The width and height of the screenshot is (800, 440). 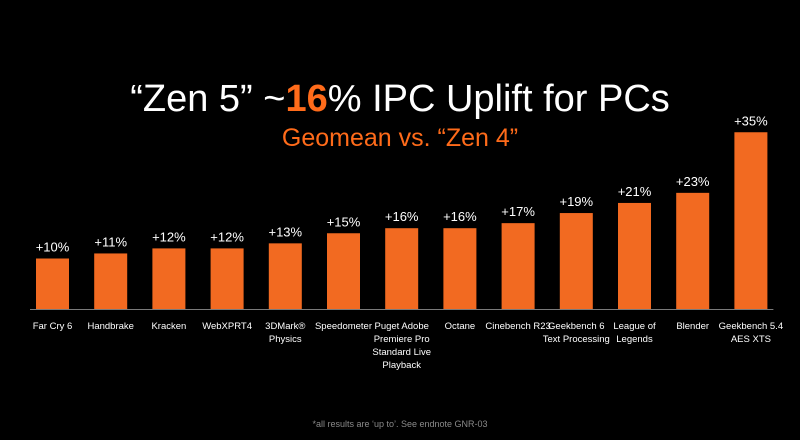 What do you see at coordinates (518, 326) in the screenshot?
I see `category-label: Cinebench R23` at bounding box center [518, 326].